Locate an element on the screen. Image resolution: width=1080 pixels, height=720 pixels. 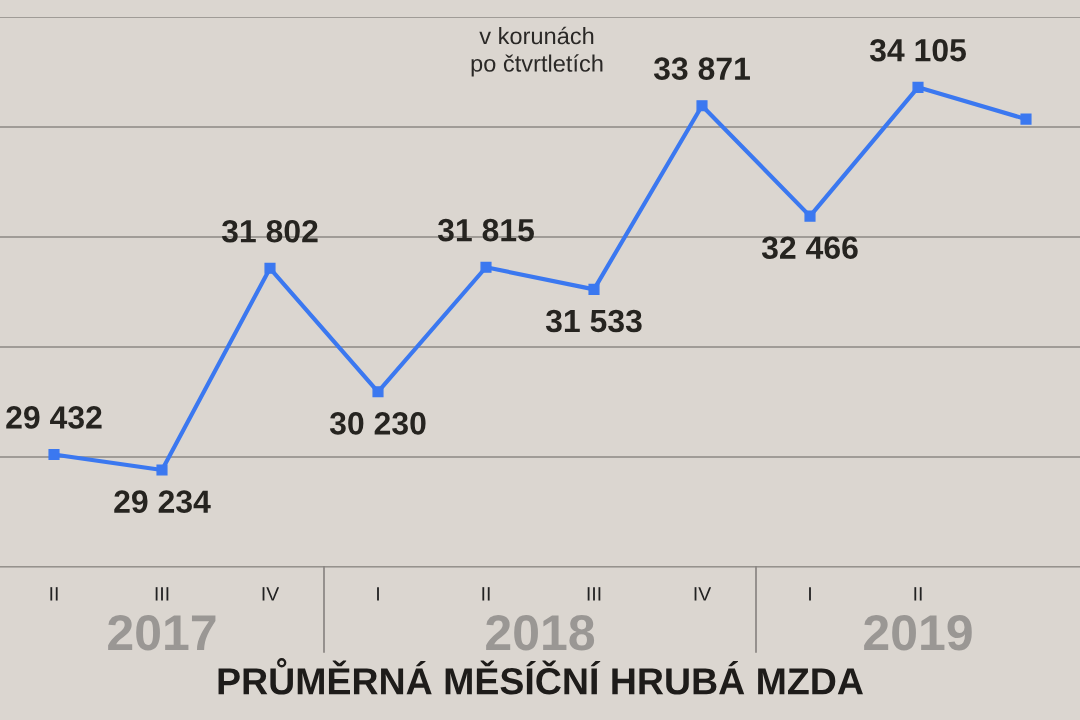
data-label: 29 234 is located at coordinates (162, 501).